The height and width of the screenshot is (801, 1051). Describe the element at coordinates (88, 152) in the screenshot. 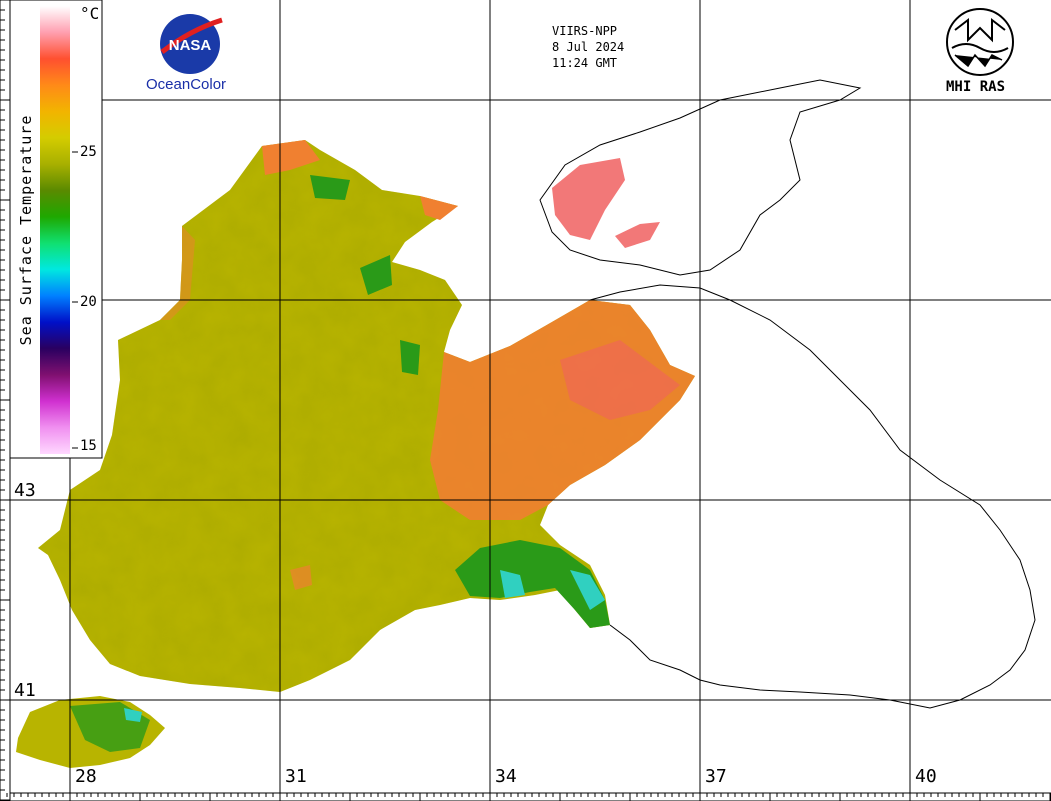

I see `legend-tick-25: 25` at that location.